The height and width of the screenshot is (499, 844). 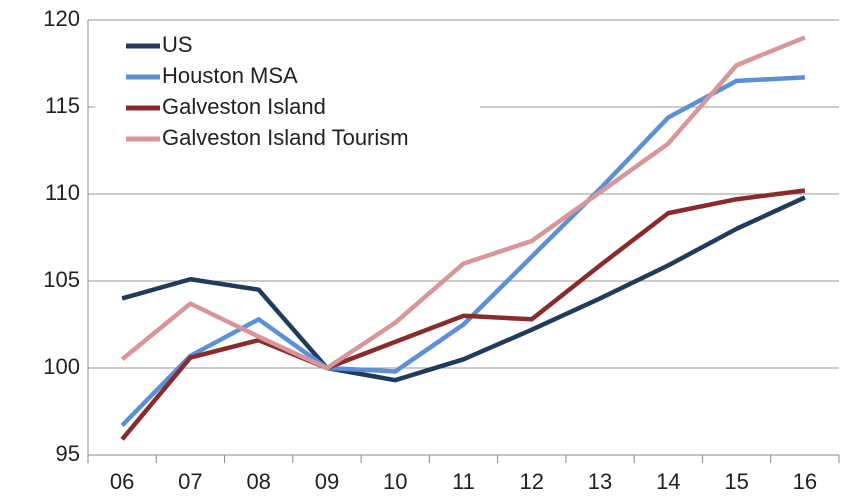 I want to click on x-tick-label: 16, so click(x=805, y=481).